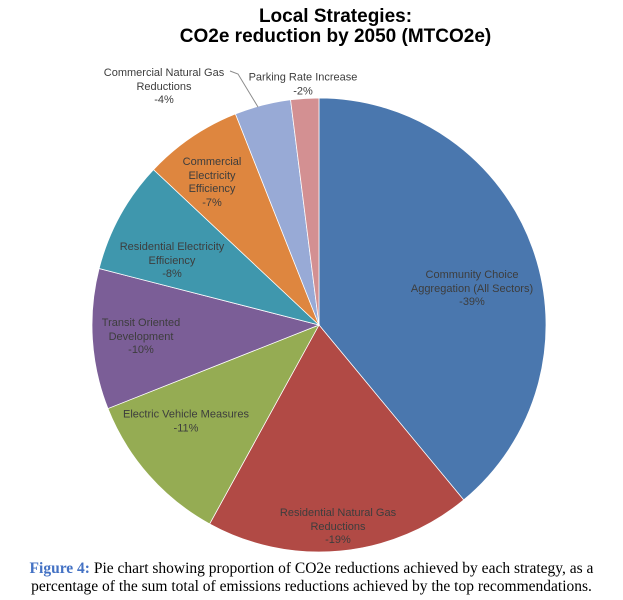  Describe the element at coordinates (335, 16) in the screenshot. I see `chart-title-line-1: Local Strategies:` at that location.